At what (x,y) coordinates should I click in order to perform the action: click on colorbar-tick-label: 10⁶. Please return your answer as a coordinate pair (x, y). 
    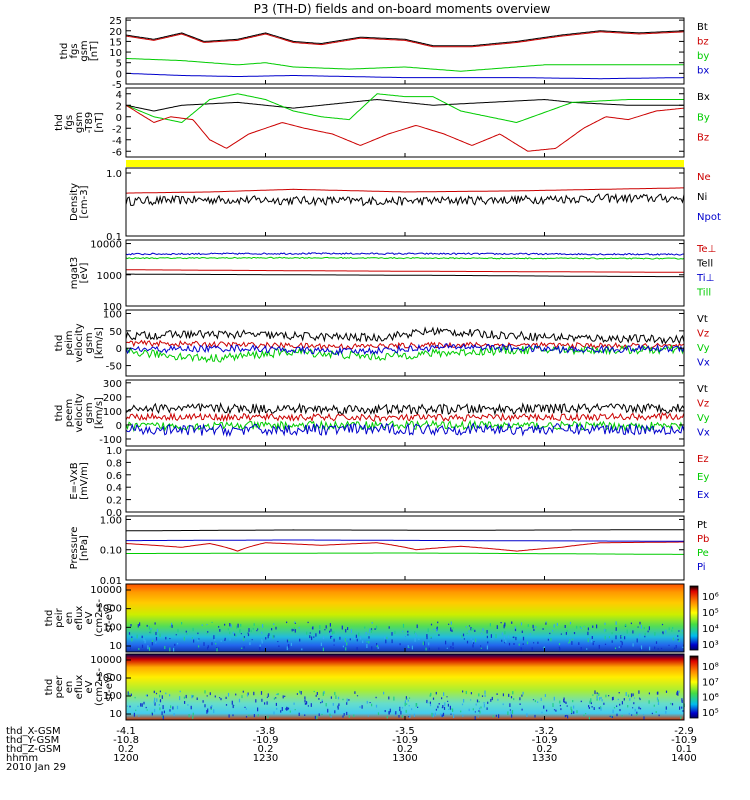
    Looking at the image, I should click on (710, 597).